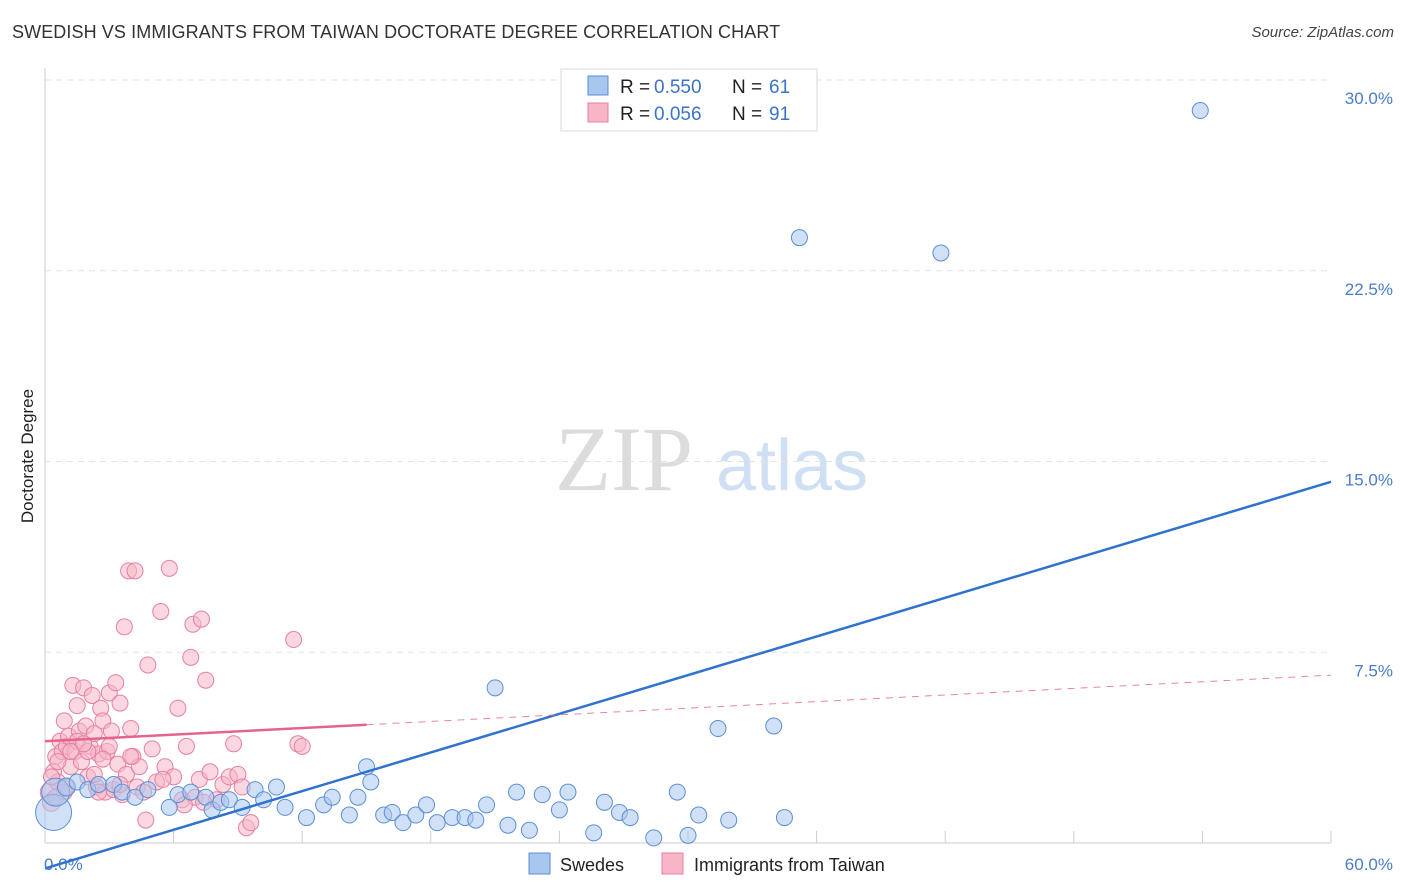 The height and width of the screenshot is (892, 1406). I want to click on y-tick-label: 30.0%, so click(1369, 98).